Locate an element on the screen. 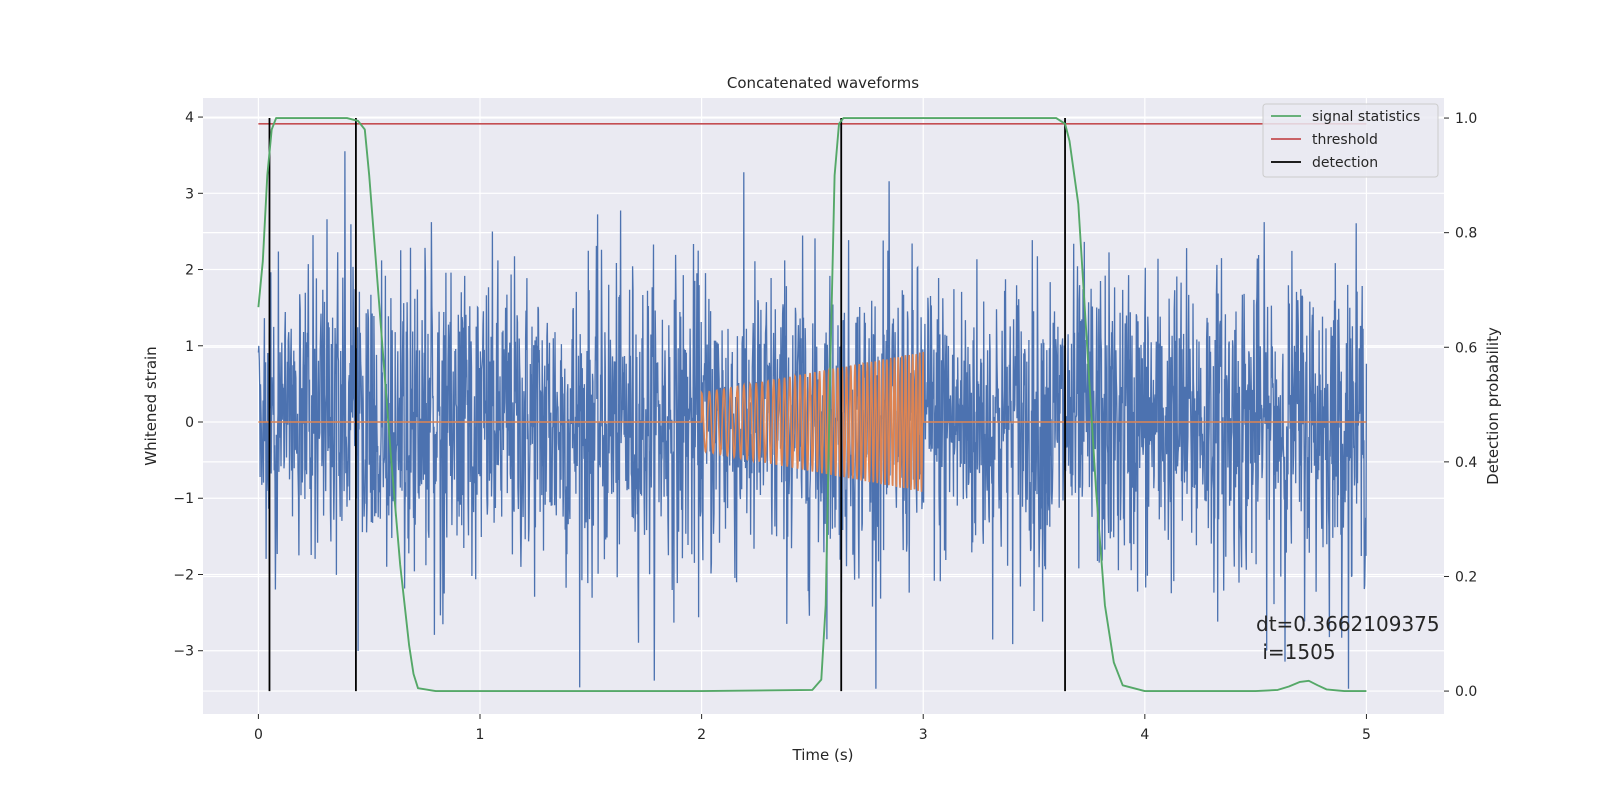  legend-box is located at coordinates (1350, 140).